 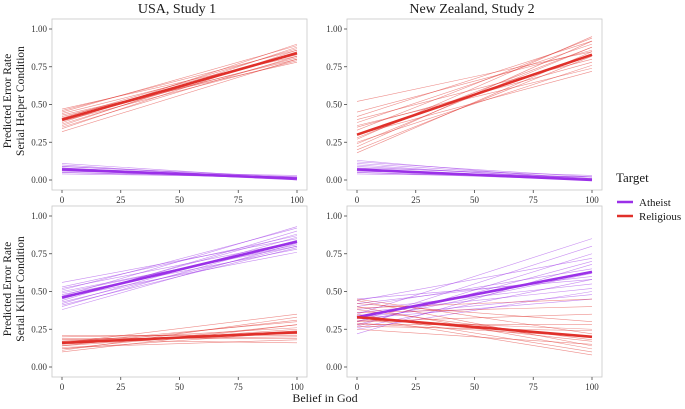 I want to click on legend: Target Atheist Religious, so click(x=648, y=196).